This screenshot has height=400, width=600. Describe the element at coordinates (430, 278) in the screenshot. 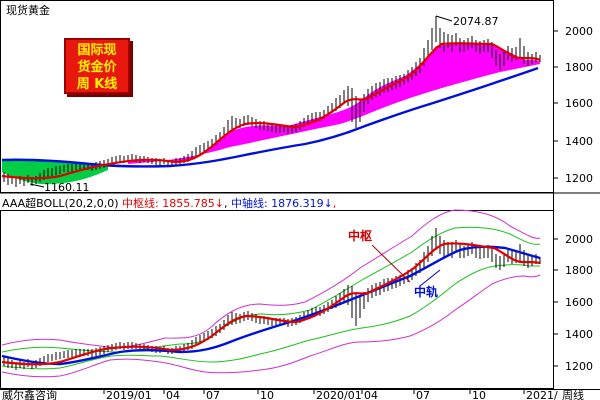

I see `zhonggui-pointer` at that location.